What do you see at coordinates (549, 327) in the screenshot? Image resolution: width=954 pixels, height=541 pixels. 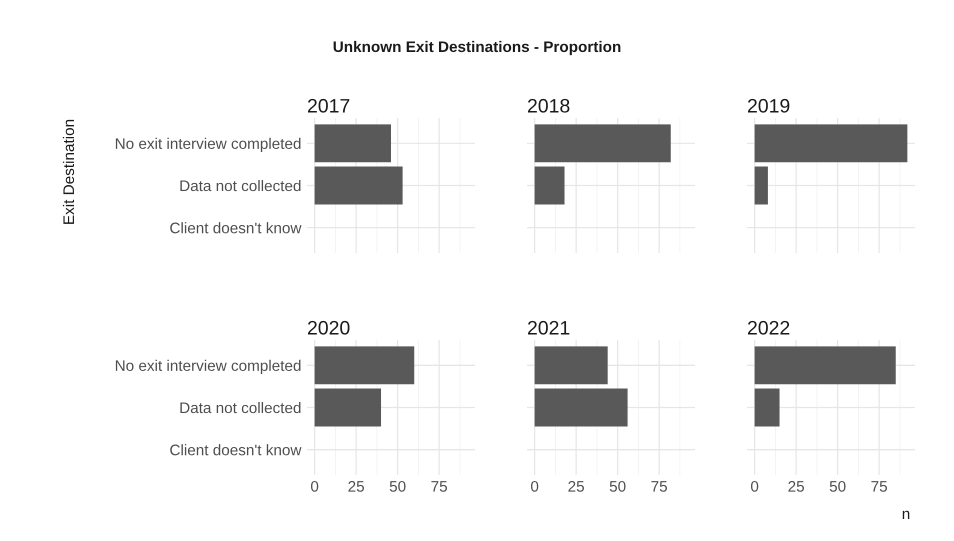 I see `chart-title: 2021` at bounding box center [549, 327].